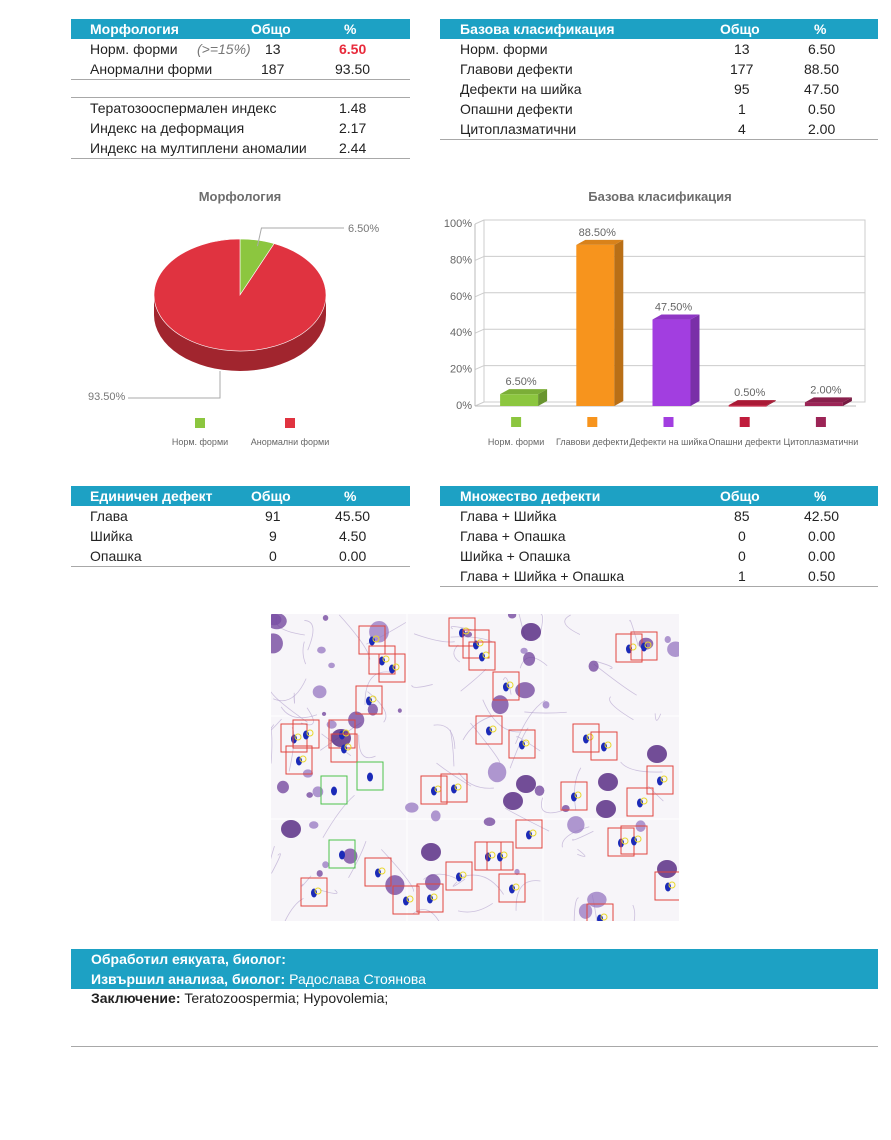 Image resolution: width=891 pixels, height=1140 pixels. I want to click on single-table-header: Единичен дефект Общо %, so click(240, 496).